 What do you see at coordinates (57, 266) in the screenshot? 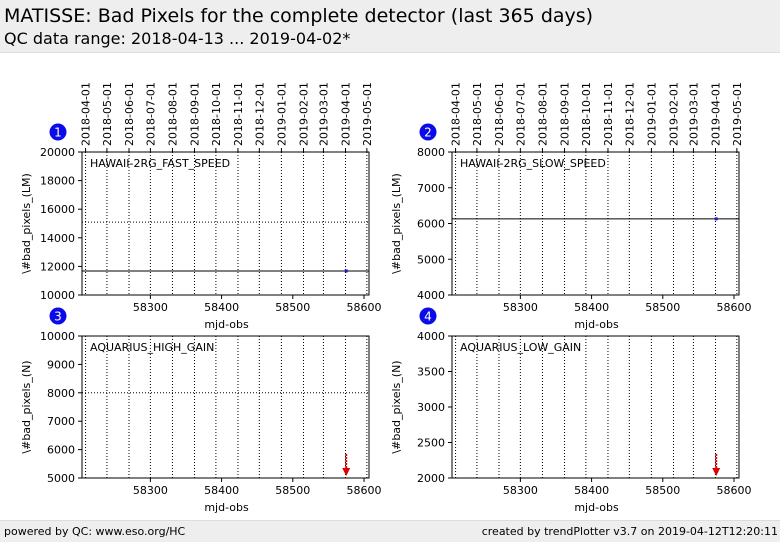
I see `y-tick-label: 12000` at bounding box center [57, 266].